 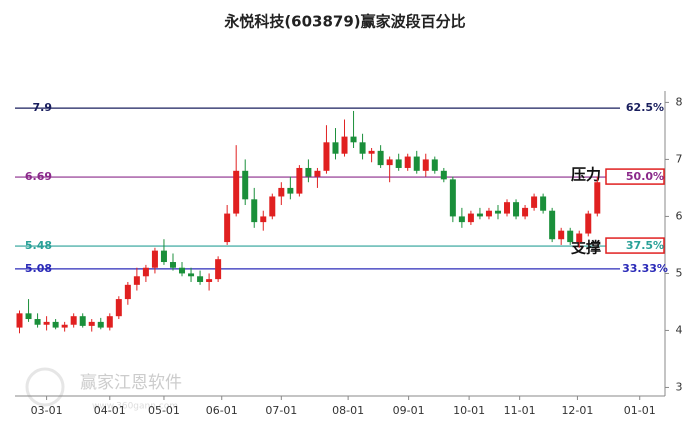 I want to click on level-value: 6.69, so click(x=38, y=176).